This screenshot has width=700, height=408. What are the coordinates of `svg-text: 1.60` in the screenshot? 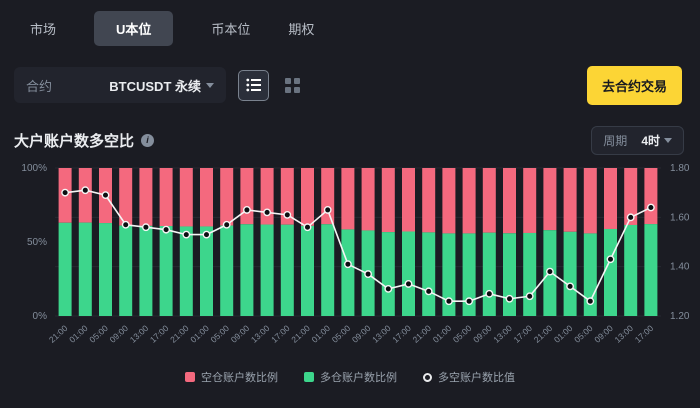 It's located at (680, 217).